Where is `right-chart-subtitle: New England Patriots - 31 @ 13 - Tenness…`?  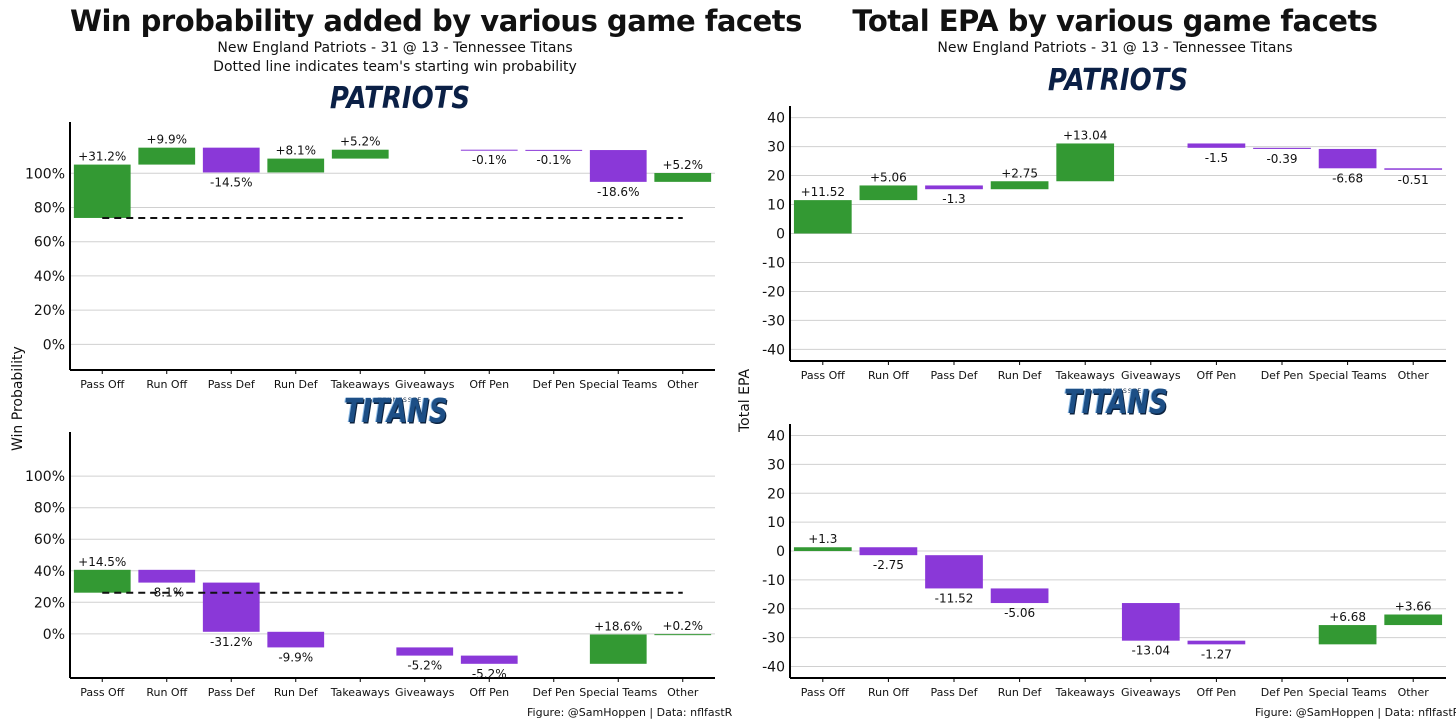 right-chart-subtitle: New England Patriots - 31 @ 13 - Tenness… is located at coordinates (1115, 48).